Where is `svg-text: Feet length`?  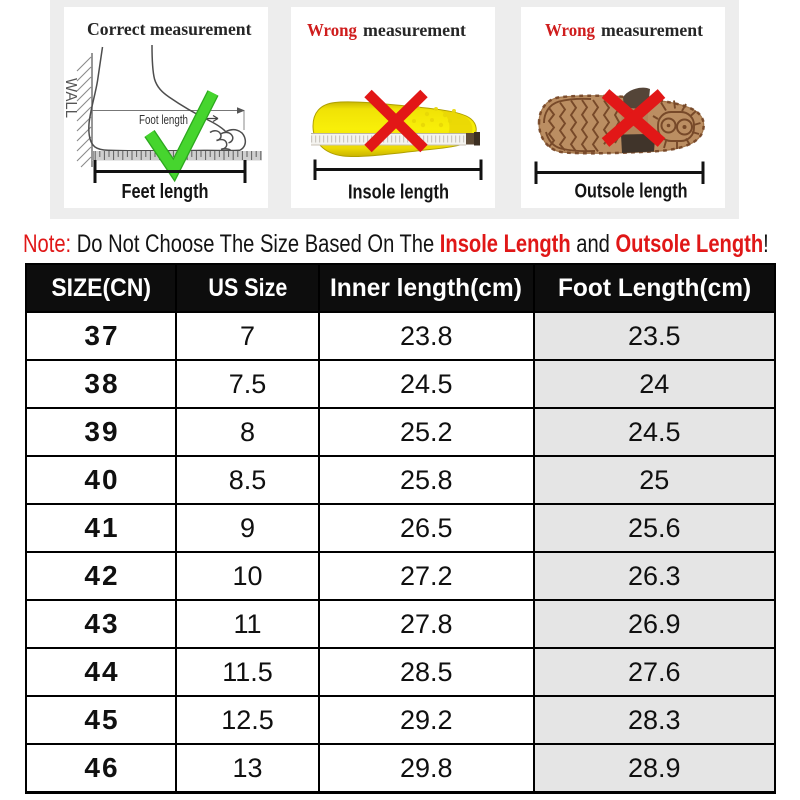 svg-text: Feet length is located at coordinates (165, 192).